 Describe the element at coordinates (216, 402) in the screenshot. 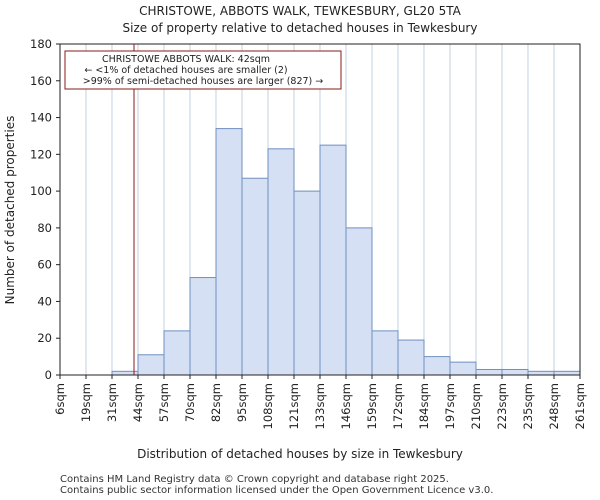

I see `x-tick-label: 82sqm` at that location.